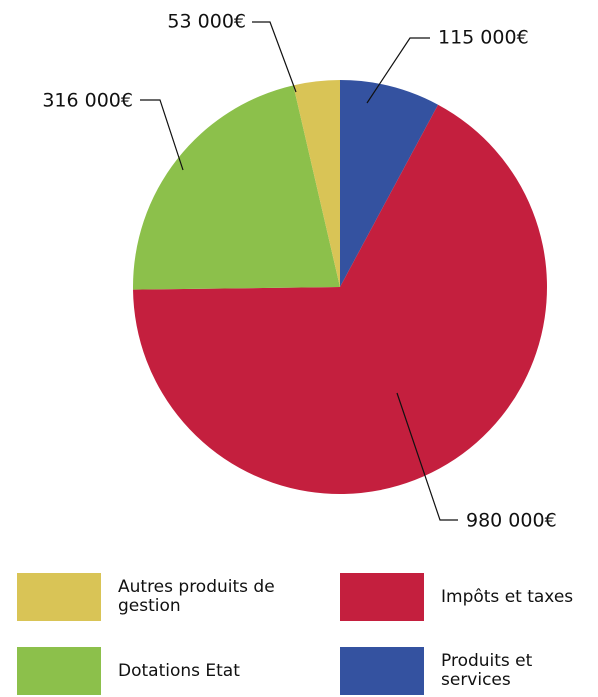 The image size is (598, 697). What do you see at coordinates (511, 521) in the screenshot?
I see `value-label: 980 000€` at bounding box center [511, 521].